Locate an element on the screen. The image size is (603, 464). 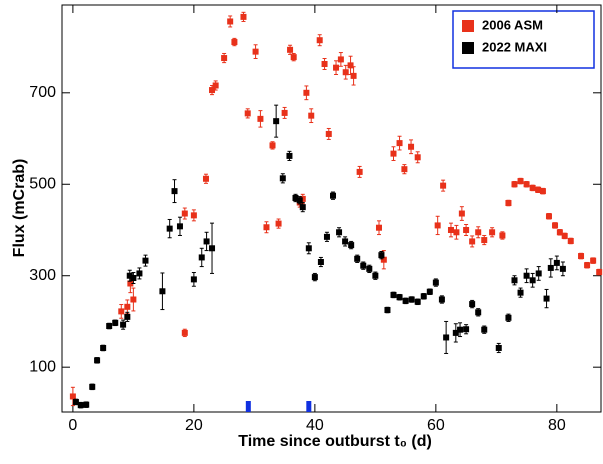
x-tick-label: 60 is located at coordinates (436, 425).